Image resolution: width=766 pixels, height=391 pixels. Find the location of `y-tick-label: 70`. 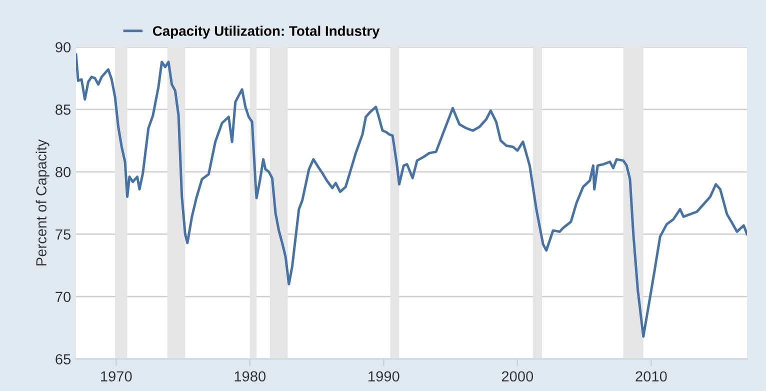

y-tick-label: 70 is located at coordinates (63, 297).